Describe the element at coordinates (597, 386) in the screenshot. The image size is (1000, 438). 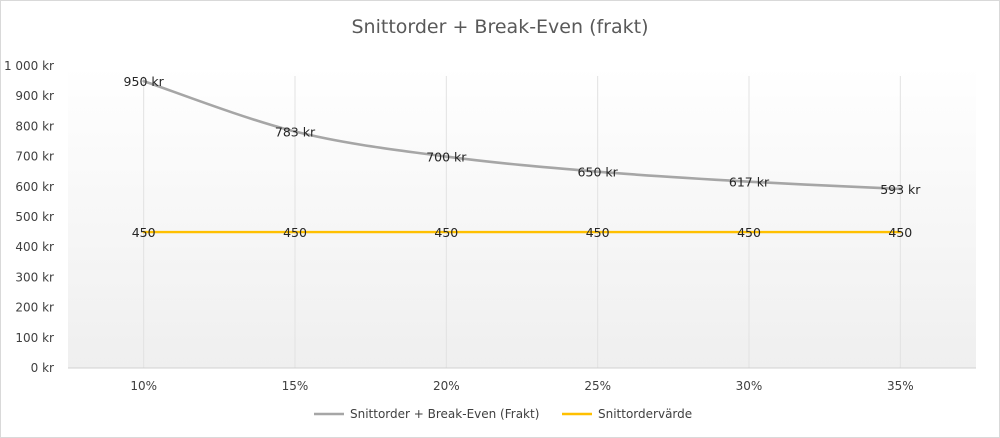
I see `x-tick-label: 25%` at that location.